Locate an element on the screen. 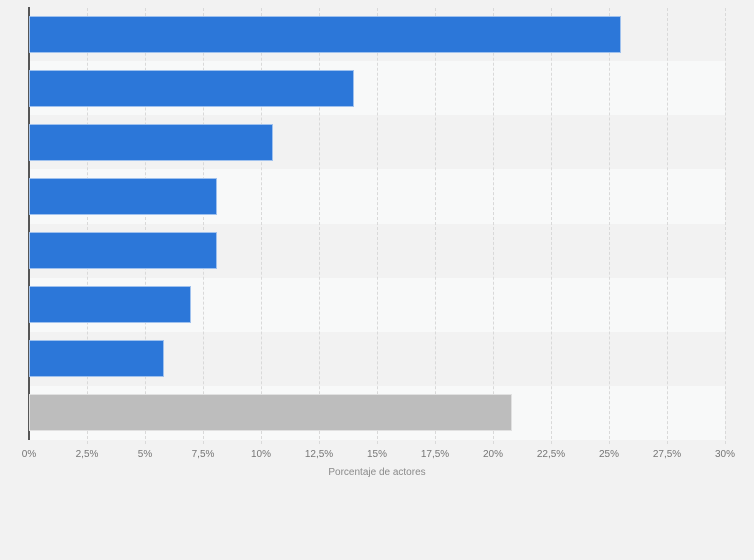 This screenshot has width=754, height=560. x-tick-label: 27,5% is located at coordinates (667, 454).